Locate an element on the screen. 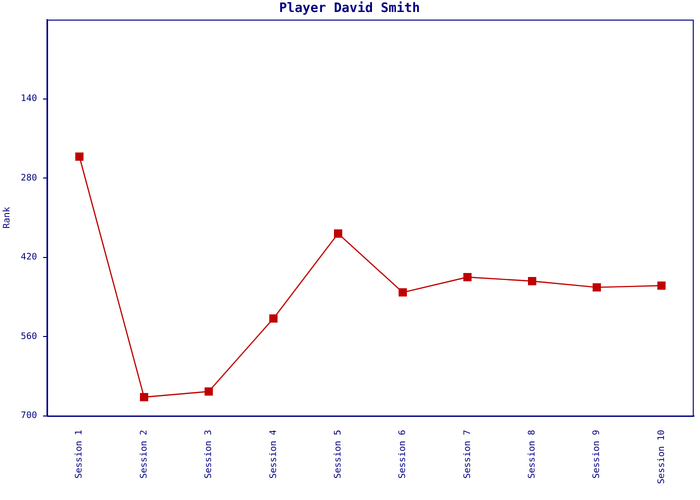 The height and width of the screenshot is (500, 700). y-tick-label: 280 is located at coordinates (29, 178).